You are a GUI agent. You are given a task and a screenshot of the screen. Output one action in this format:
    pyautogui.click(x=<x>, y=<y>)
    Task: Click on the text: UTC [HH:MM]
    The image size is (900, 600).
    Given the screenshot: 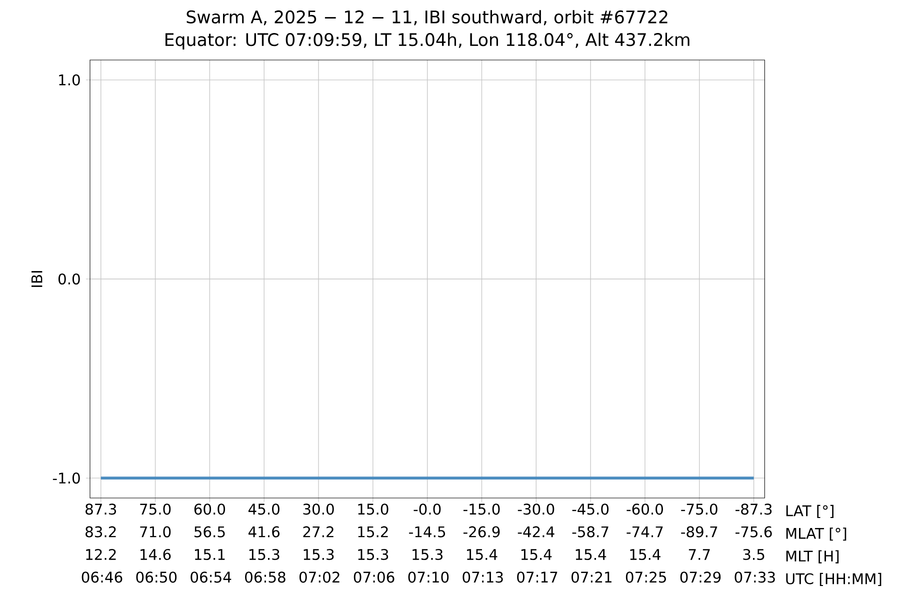 What is the action you would take?
    pyautogui.click(x=834, y=579)
    